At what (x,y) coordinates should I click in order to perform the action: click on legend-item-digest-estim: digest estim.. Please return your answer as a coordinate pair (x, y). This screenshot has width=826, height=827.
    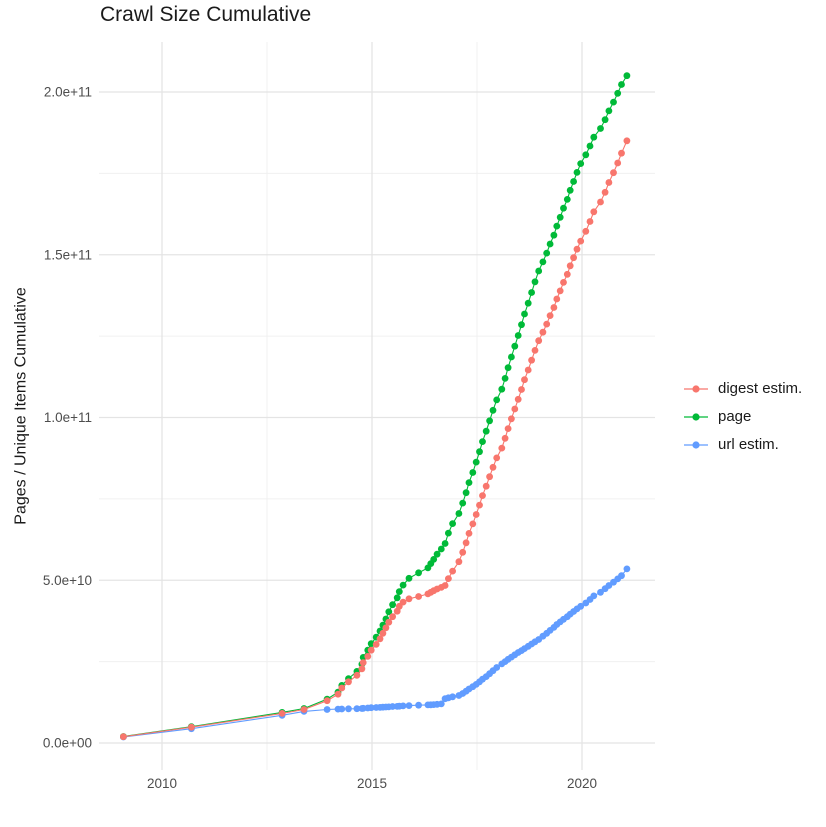
    Looking at the image, I should click on (742, 388).